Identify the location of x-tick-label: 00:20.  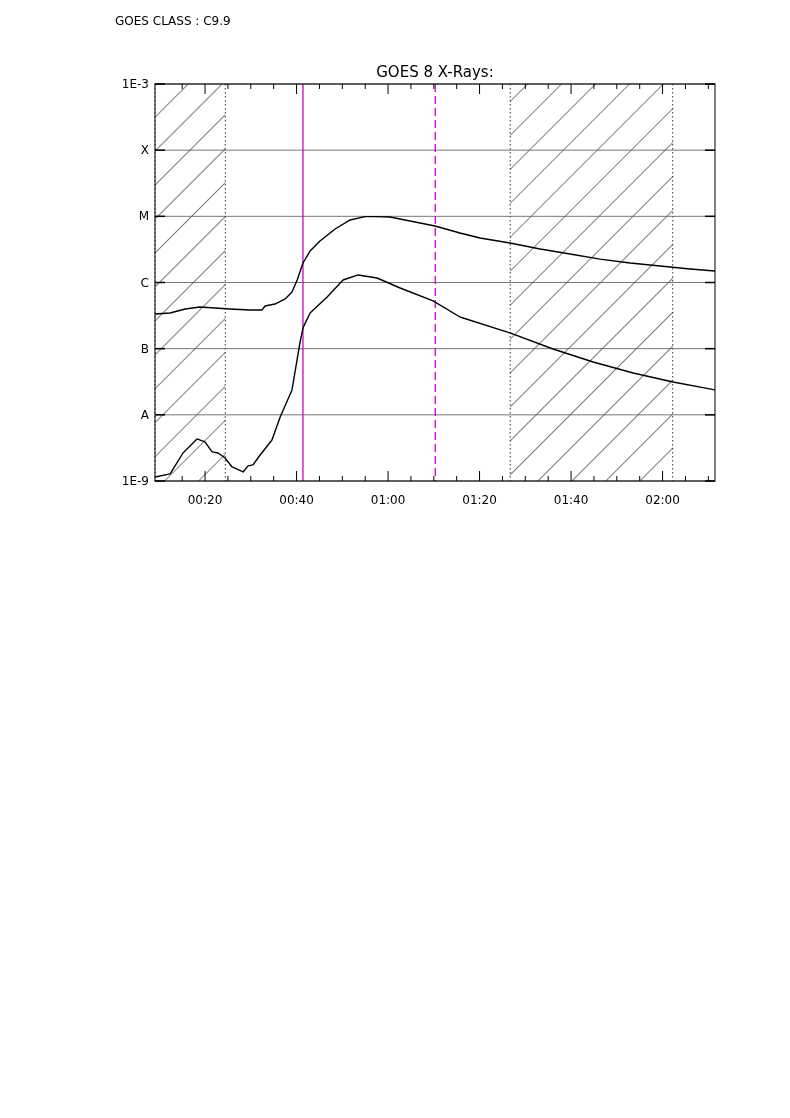
(205, 500).